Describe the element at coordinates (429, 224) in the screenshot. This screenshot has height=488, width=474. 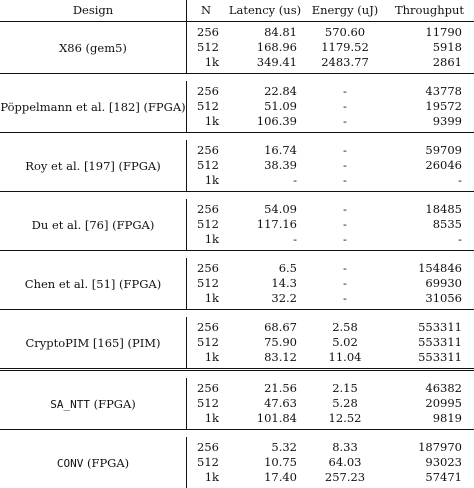
I see `throughput-cell: 8535` at that location.